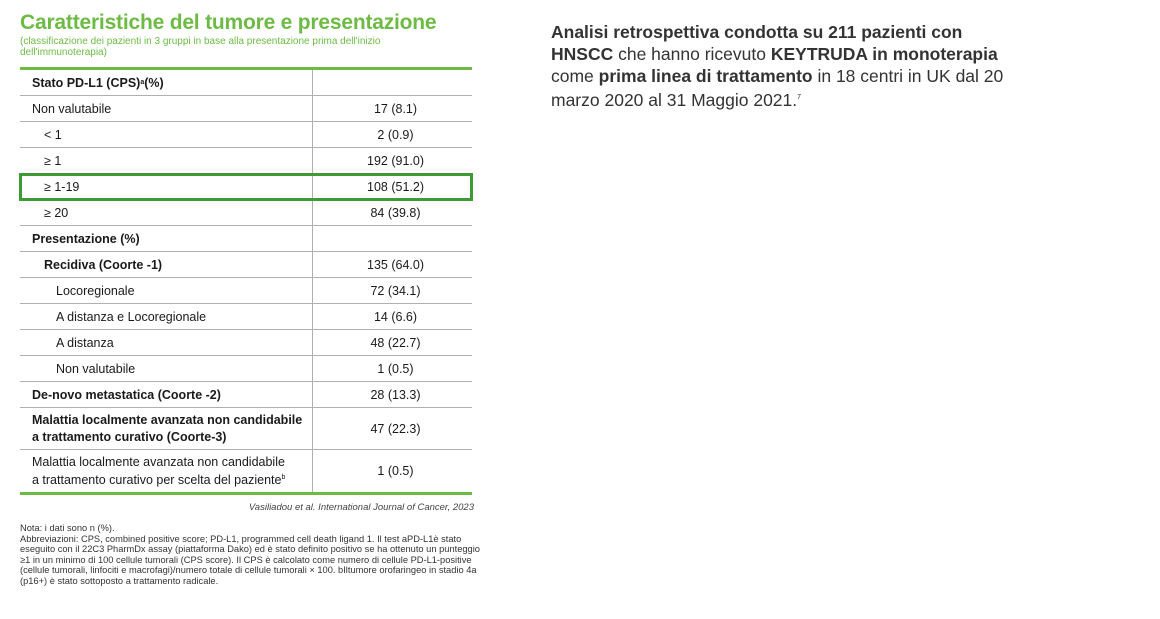  What do you see at coordinates (575, 76) in the screenshot?
I see `intro-part: come` at bounding box center [575, 76].